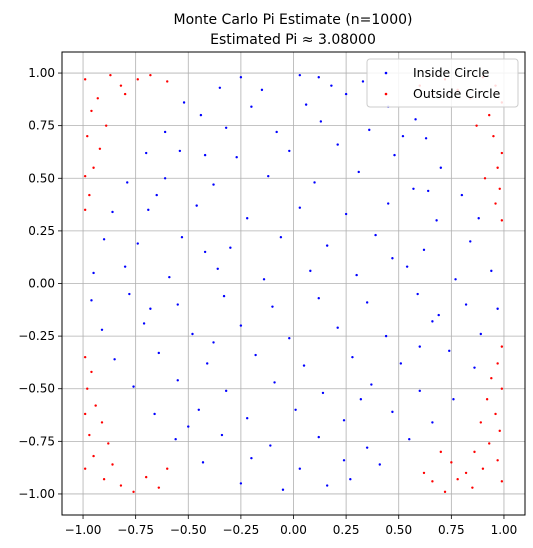 This screenshot has width=533, height=548. What do you see at coordinates (41, 73) in the screenshot?
I see `y-tick-label: 1.00` at bounding box center [41, 73].